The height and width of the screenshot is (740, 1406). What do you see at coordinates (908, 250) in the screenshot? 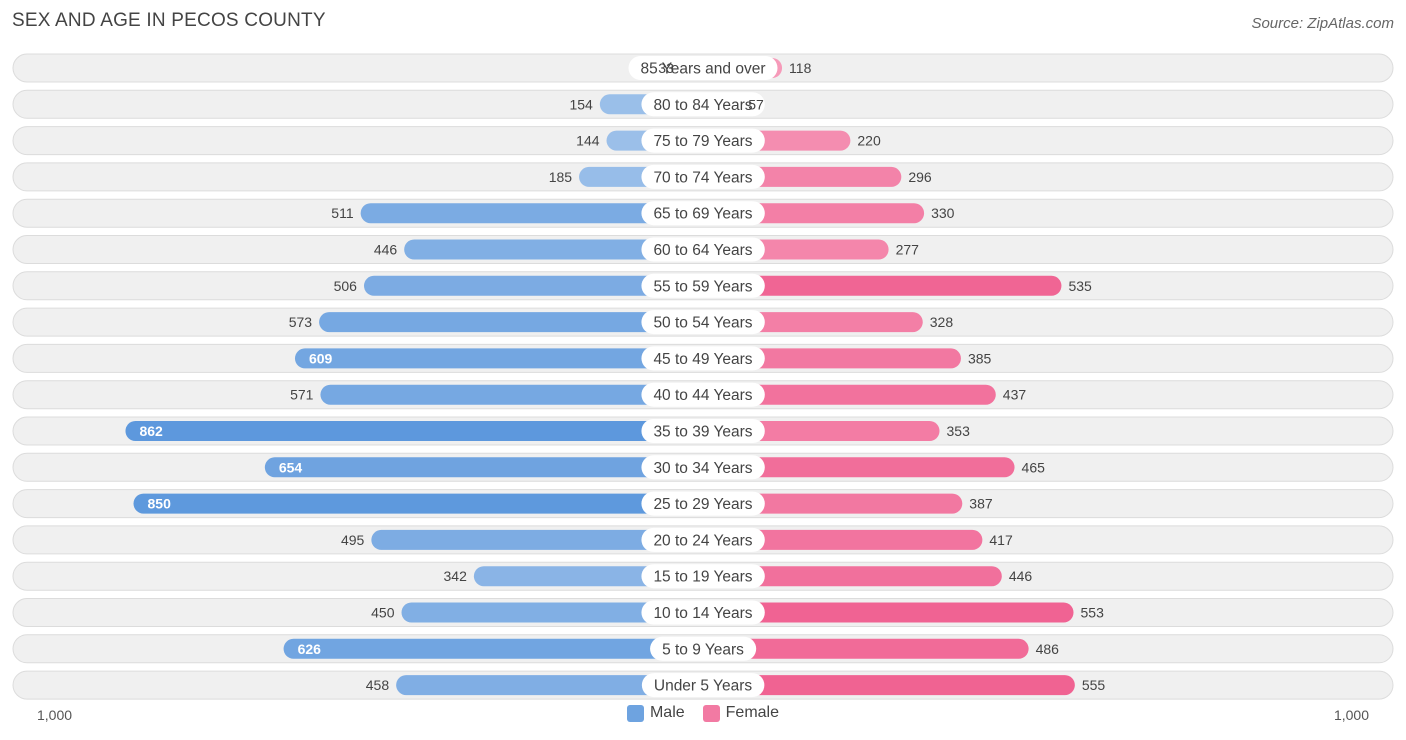
I see `female-value-label-60-to-64-years: 277` at bounding box center [908, 250].